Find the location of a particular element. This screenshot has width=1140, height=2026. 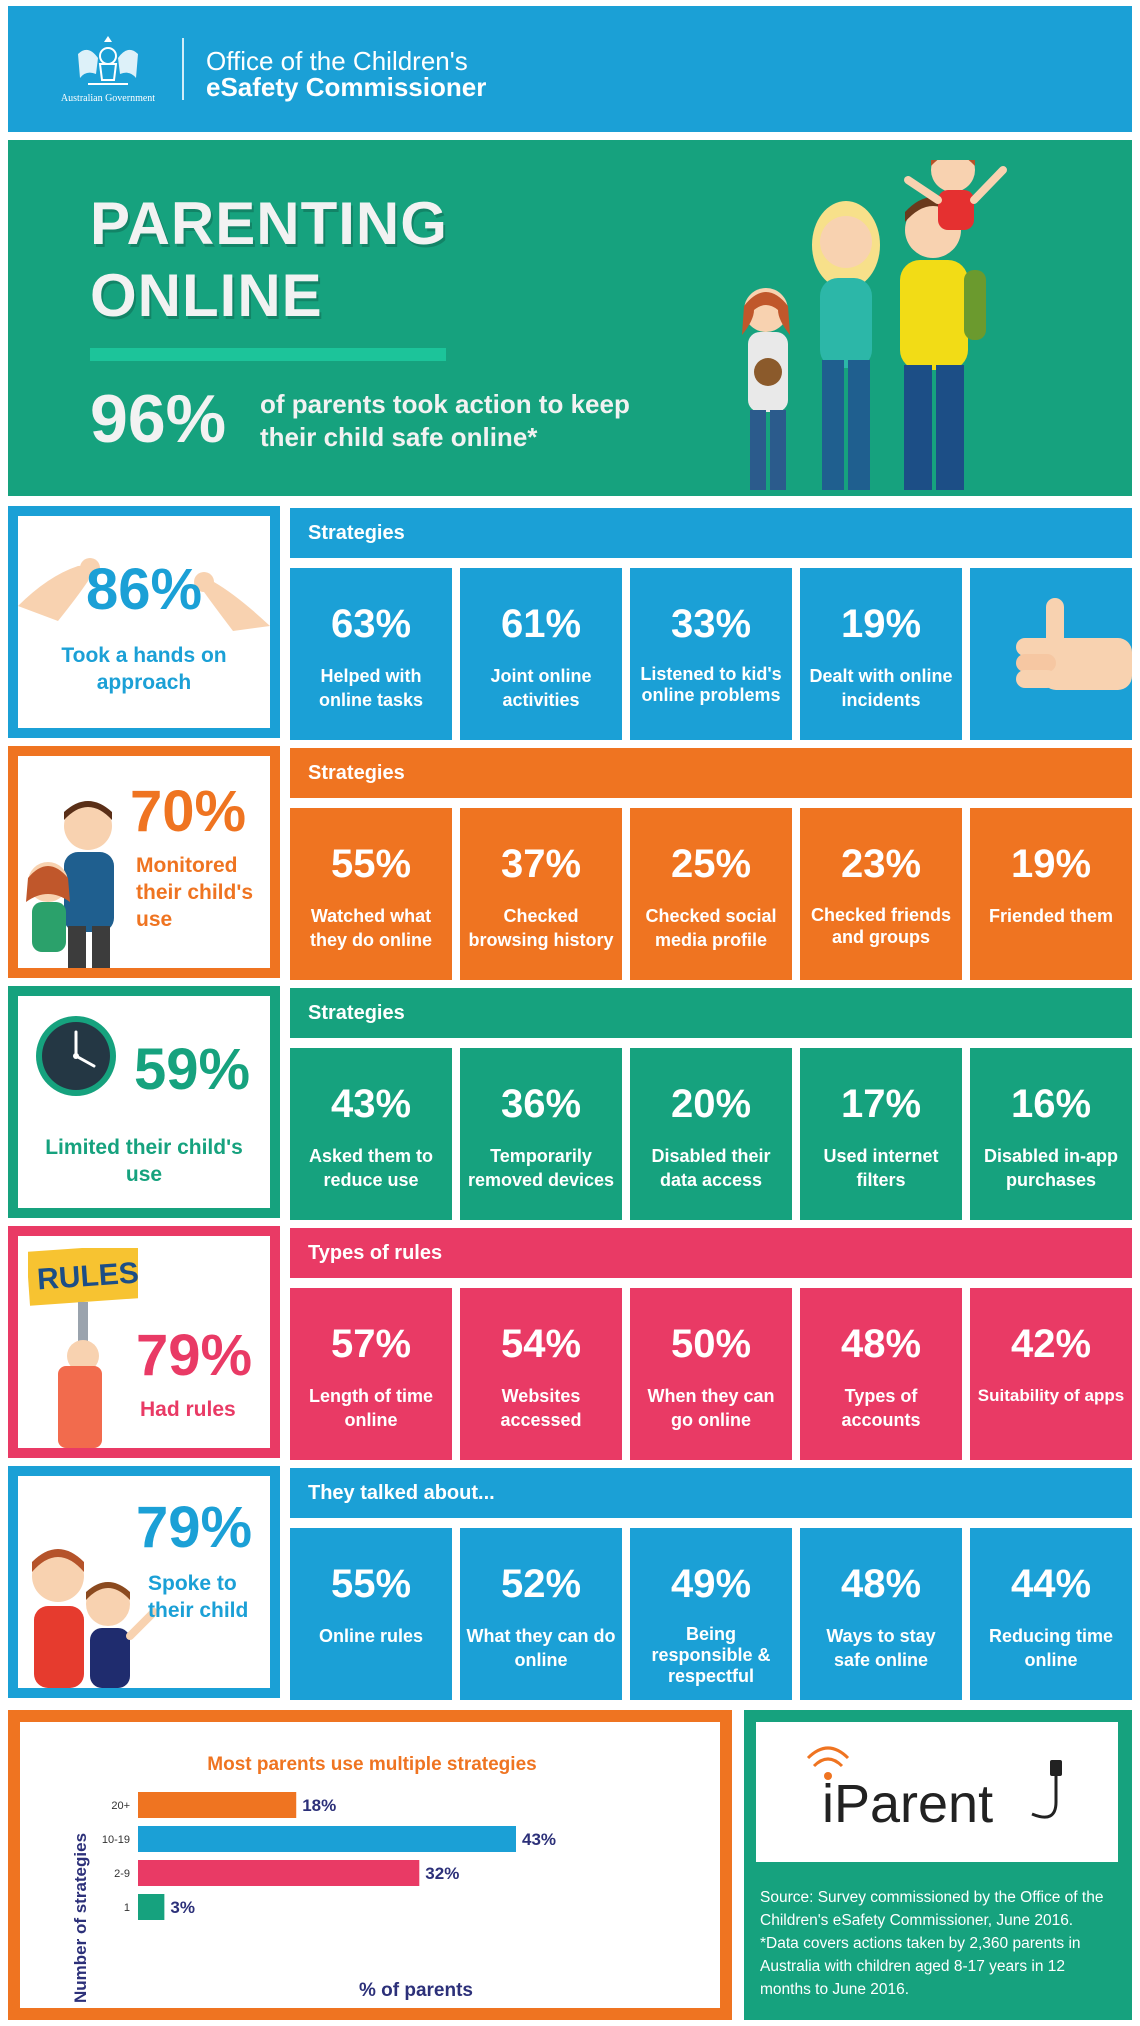

rule-tile: 48% Types of accounts is located at coordinates (881, 1374).